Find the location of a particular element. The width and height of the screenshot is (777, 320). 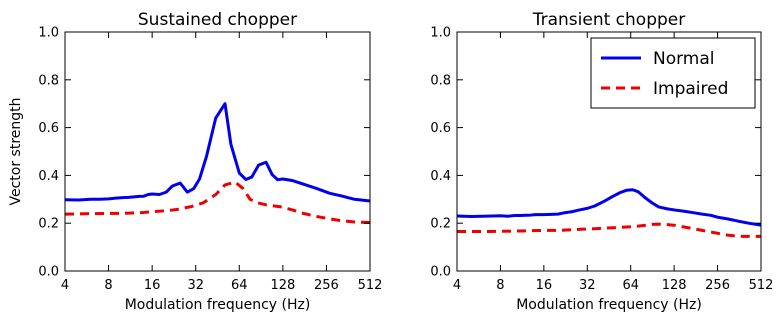

chart-1-series-normal-line is located at coordinates (217, 152).